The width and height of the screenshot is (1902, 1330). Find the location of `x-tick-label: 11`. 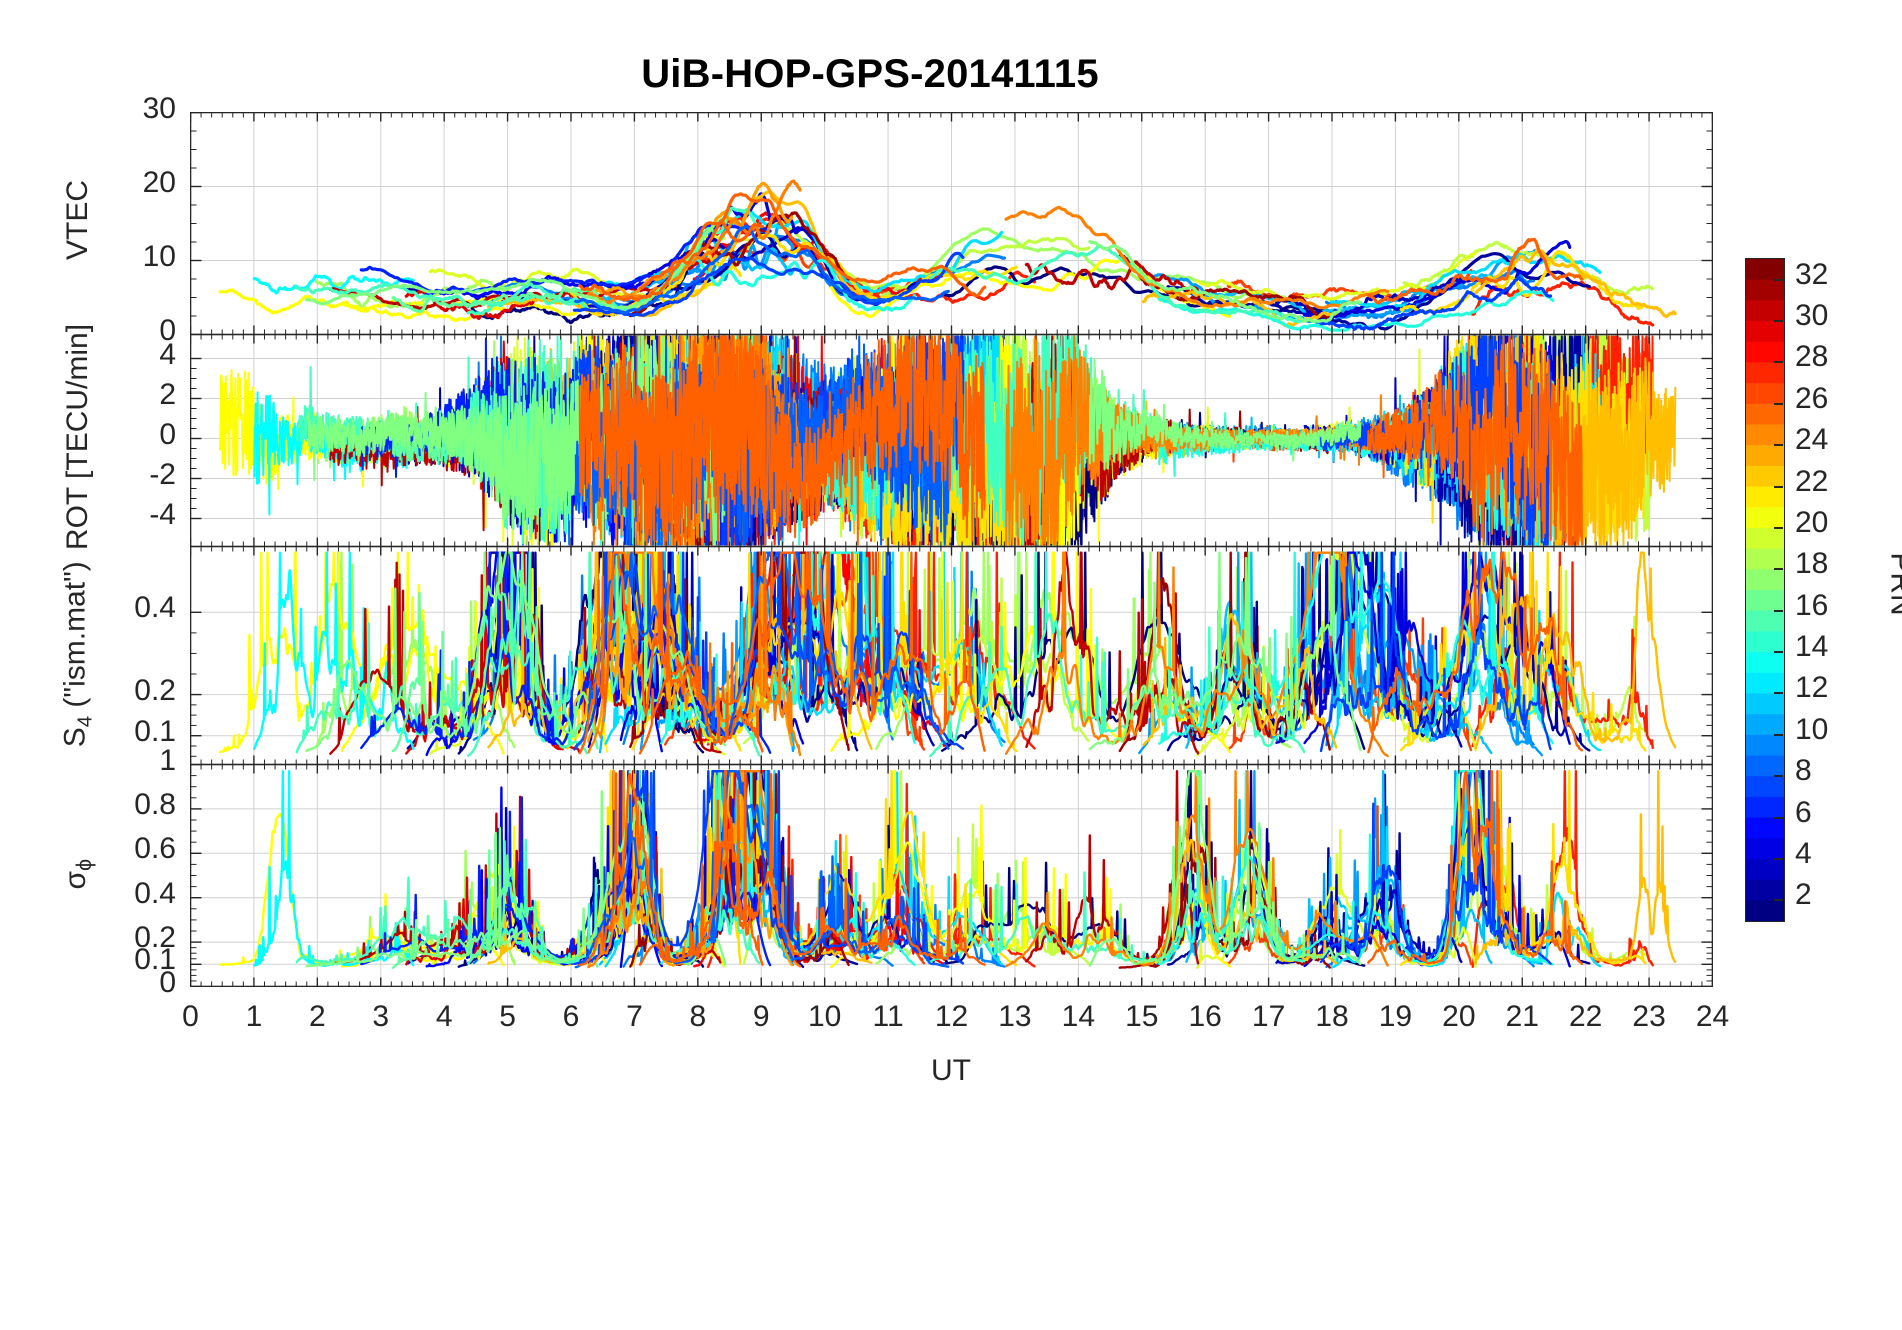

x-tick-label: 11 is located at coordinates (888, 1016).